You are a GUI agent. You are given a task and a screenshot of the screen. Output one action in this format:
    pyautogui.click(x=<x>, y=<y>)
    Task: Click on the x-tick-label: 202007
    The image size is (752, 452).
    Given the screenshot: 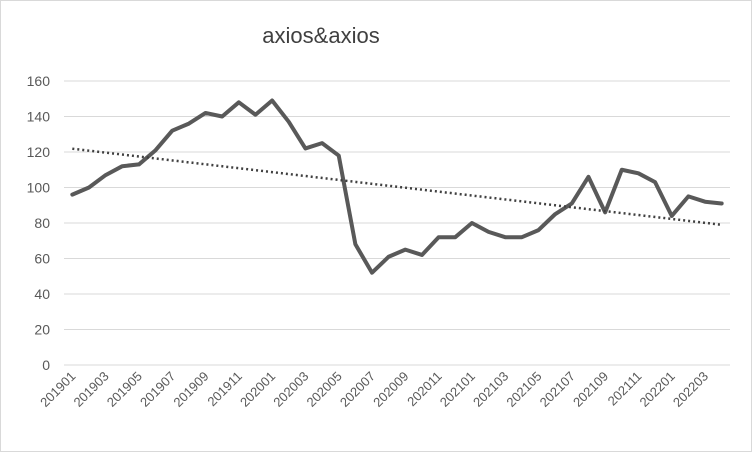 What is the action you would take?
    pyautogui.click(x=357, y=389)
    